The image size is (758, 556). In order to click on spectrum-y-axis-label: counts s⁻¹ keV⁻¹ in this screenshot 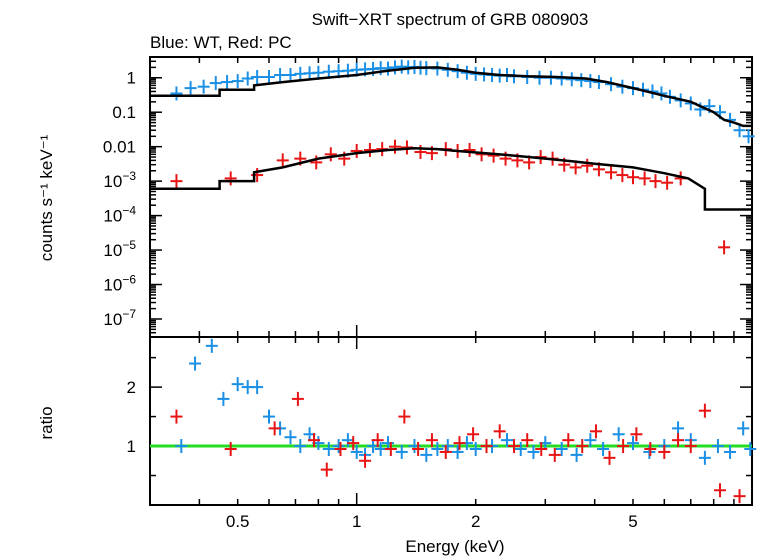, I will do `click(46, 197)`.